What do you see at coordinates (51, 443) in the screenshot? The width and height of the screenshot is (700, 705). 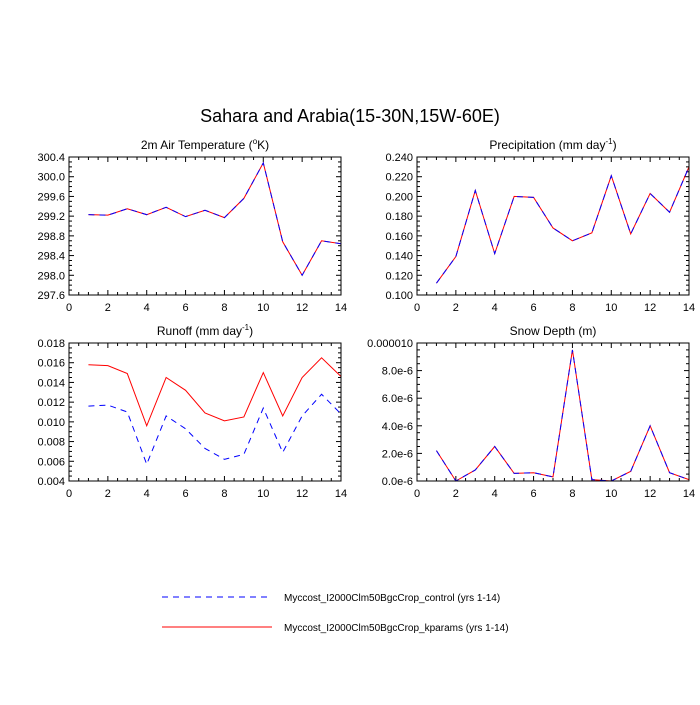 I see `y-tick-label: 0.008` at bounding box center [51, 443].